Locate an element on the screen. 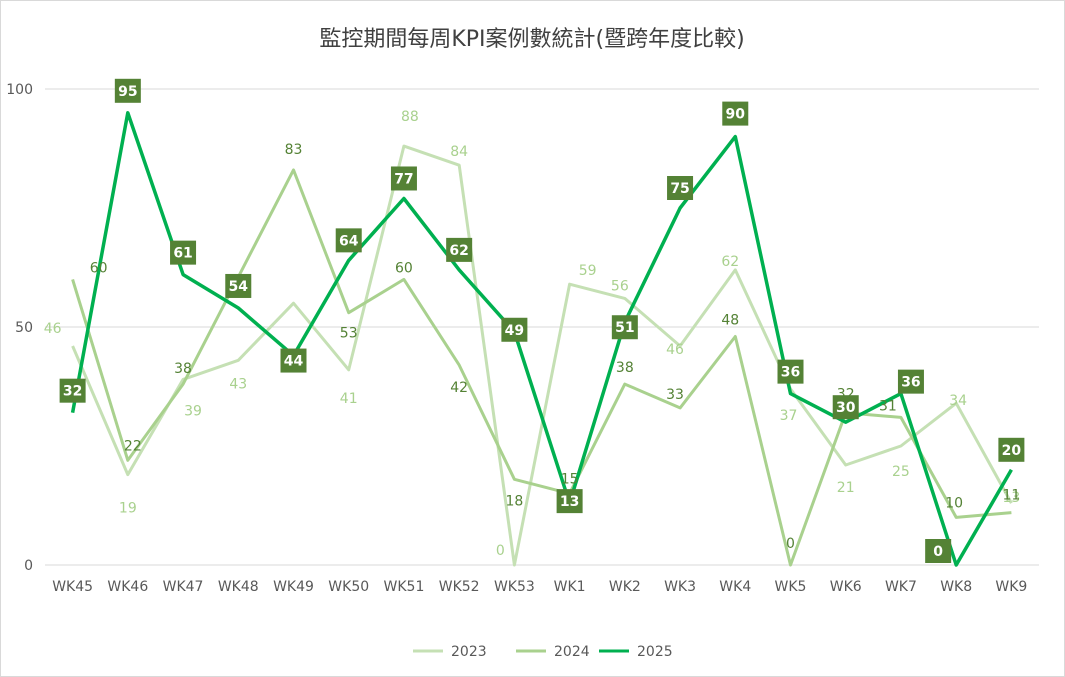 Image resolution: width=1065 pixels, height=677 pixels. data-label-text: 54 is located at coordinates (239, 287).